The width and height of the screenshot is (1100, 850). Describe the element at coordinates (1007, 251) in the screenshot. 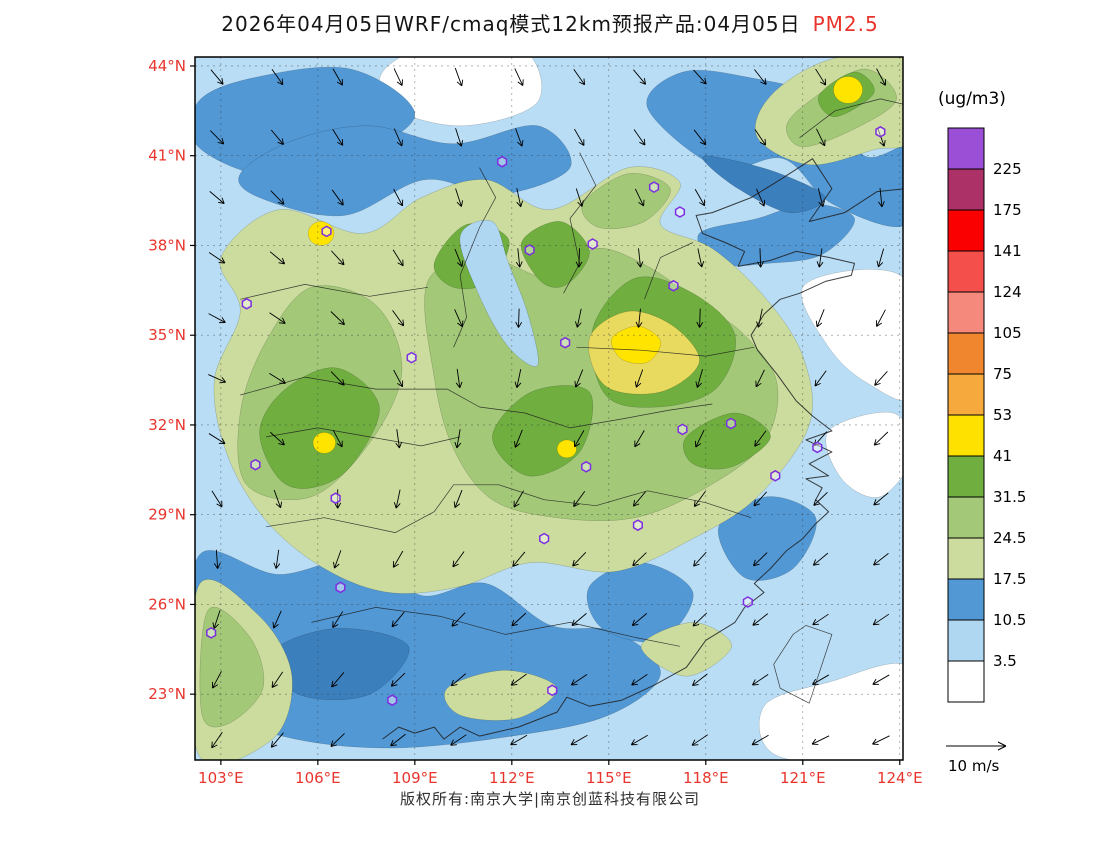

I see `colorbar-label: 141` at that location.